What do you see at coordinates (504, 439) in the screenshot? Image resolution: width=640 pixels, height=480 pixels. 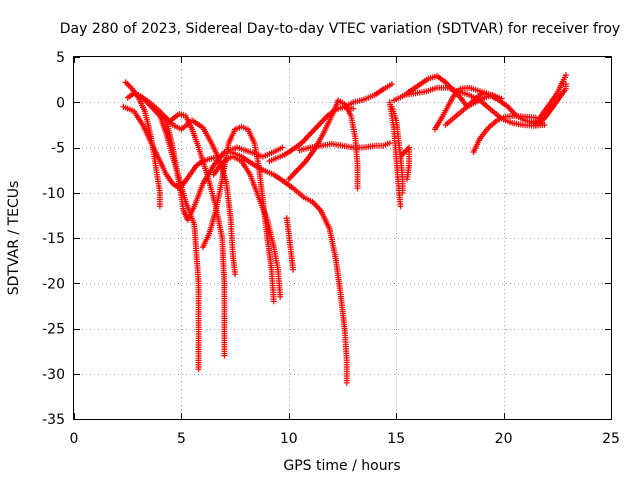 I see `x-tick-label: 20` at bounding box center [504, 439].